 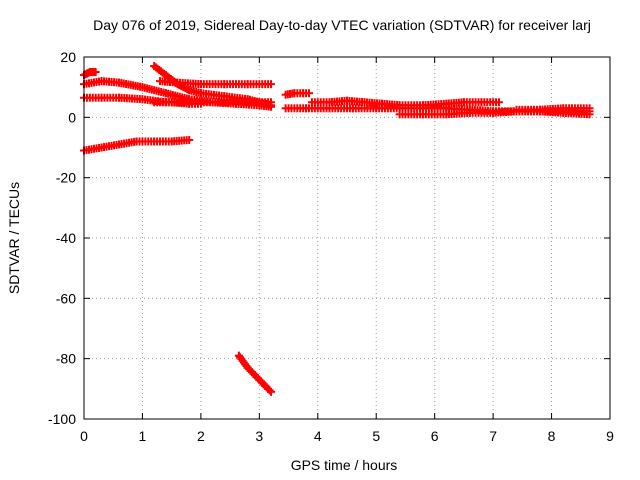 What do you see at coordinates (435, 436) in the screenshot?
I see `x-tick-label: 6` at bounding box center [435, 436].